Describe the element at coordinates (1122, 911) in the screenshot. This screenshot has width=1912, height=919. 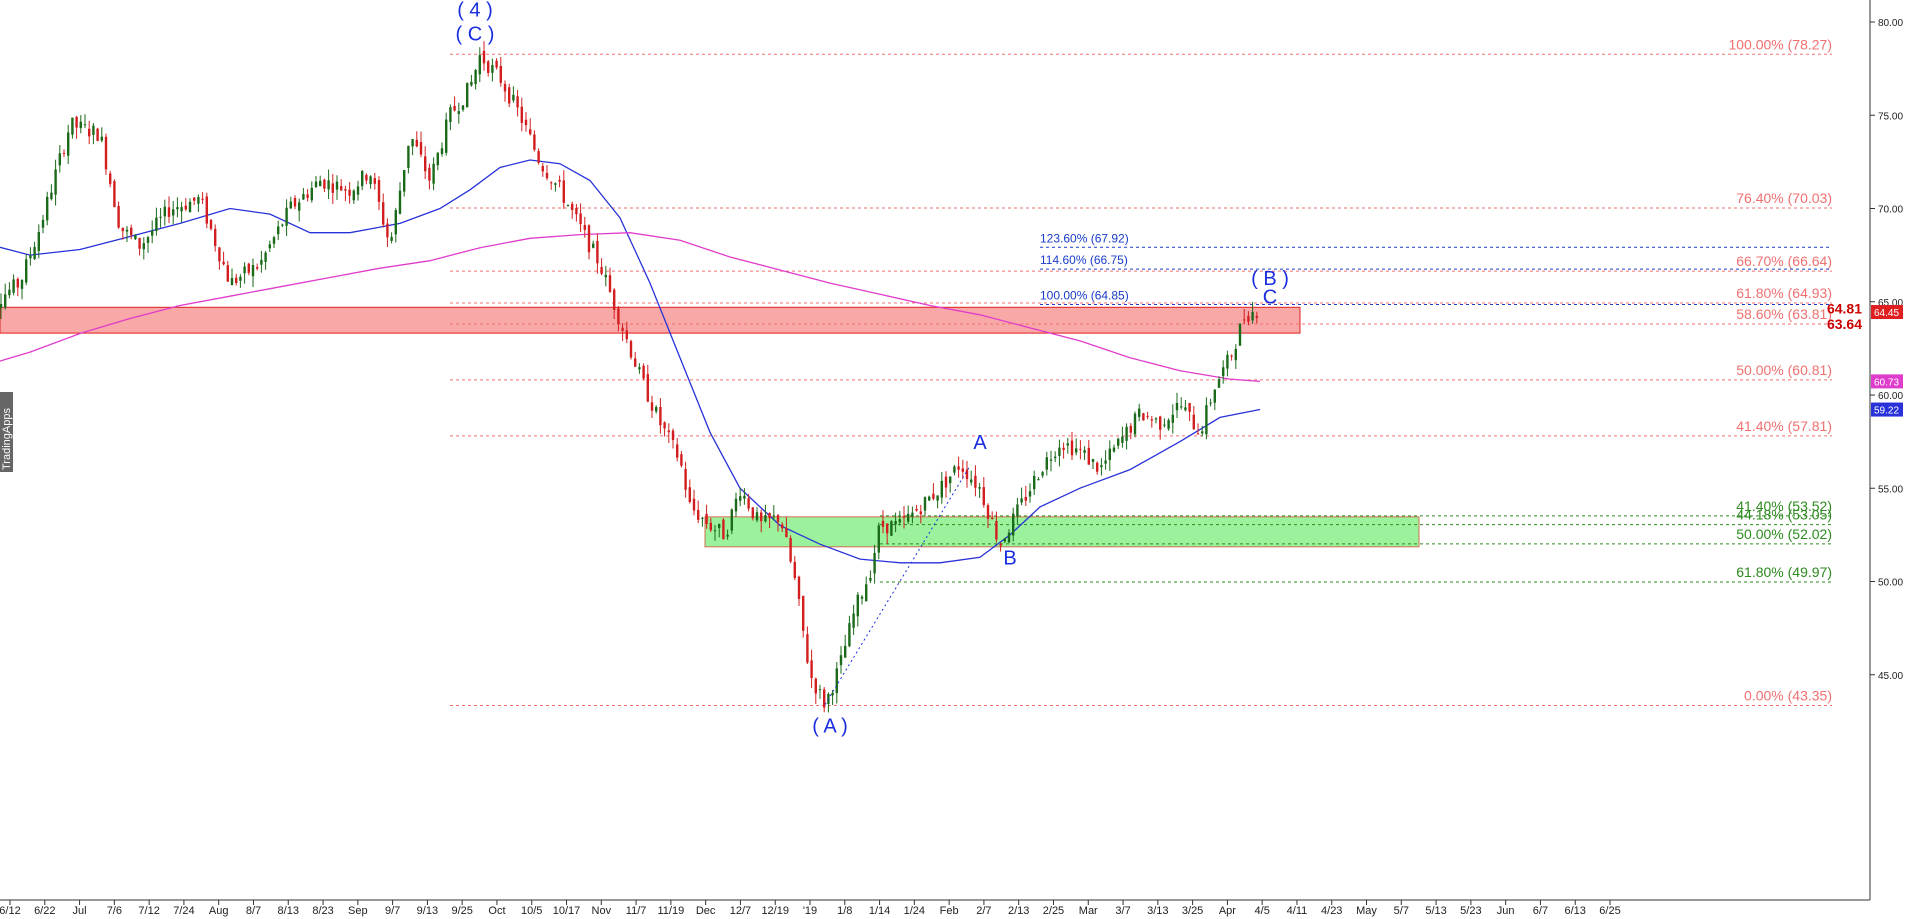
I see `x-tick-label: 3/7` at that location.